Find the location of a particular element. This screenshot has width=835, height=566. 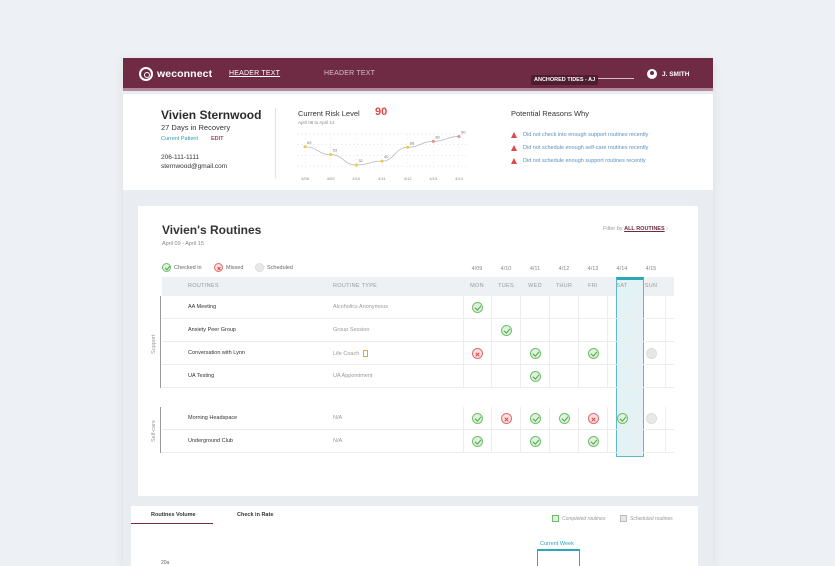

legend-label: Checked in is located at coordinates (188, 267).